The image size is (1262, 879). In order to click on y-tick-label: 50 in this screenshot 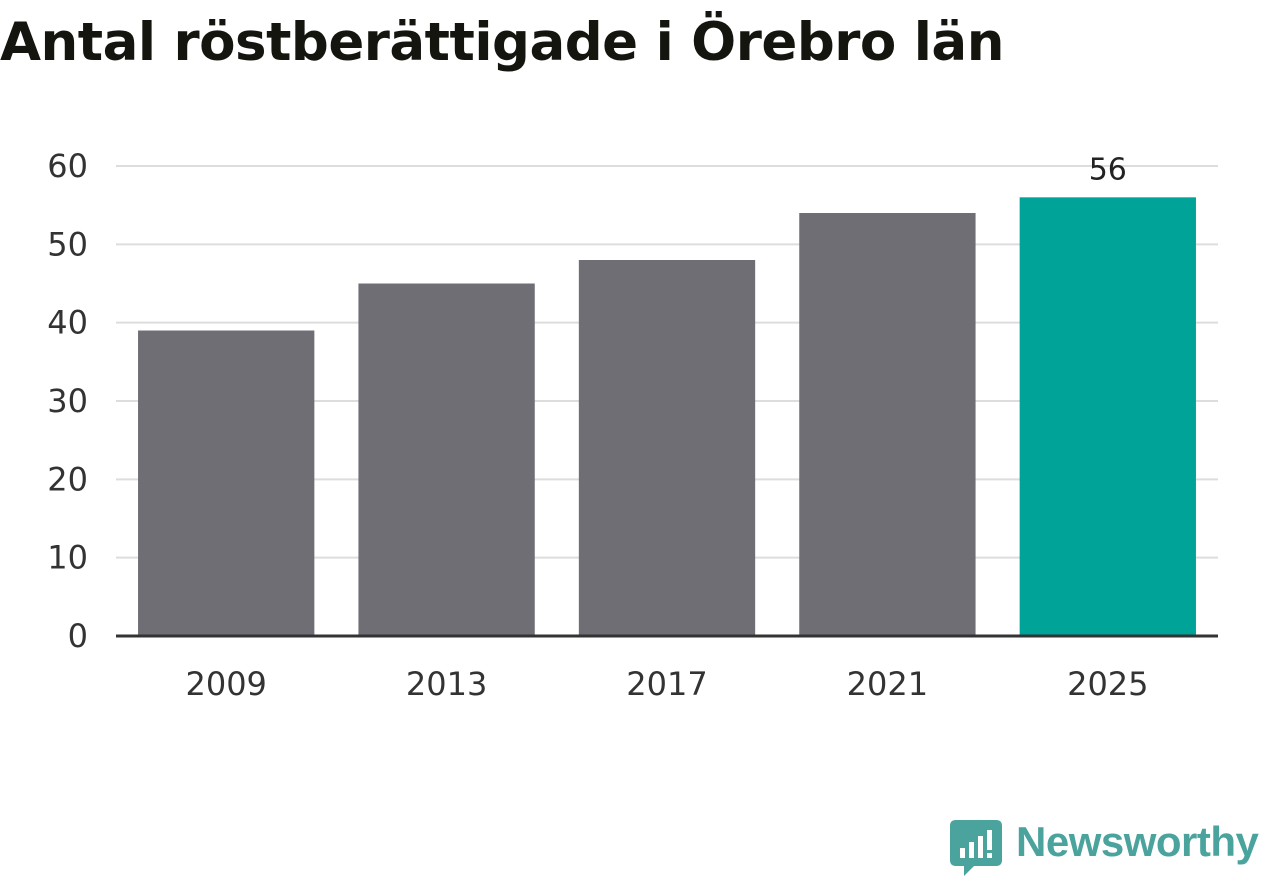, I will do `click(67, 244)`.